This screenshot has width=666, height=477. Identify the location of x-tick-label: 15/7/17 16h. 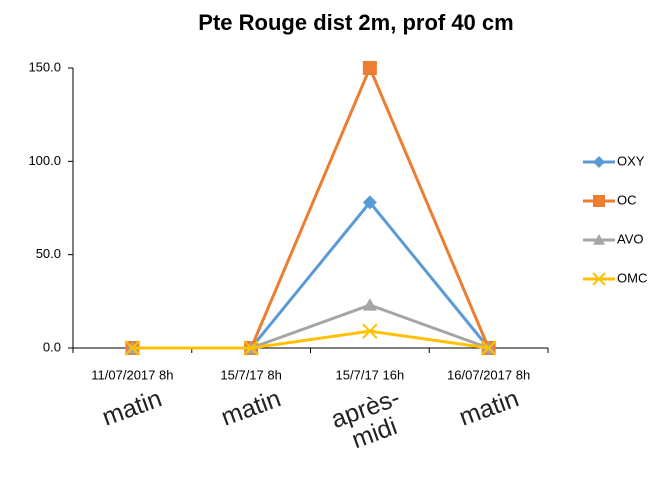
(370, 374).